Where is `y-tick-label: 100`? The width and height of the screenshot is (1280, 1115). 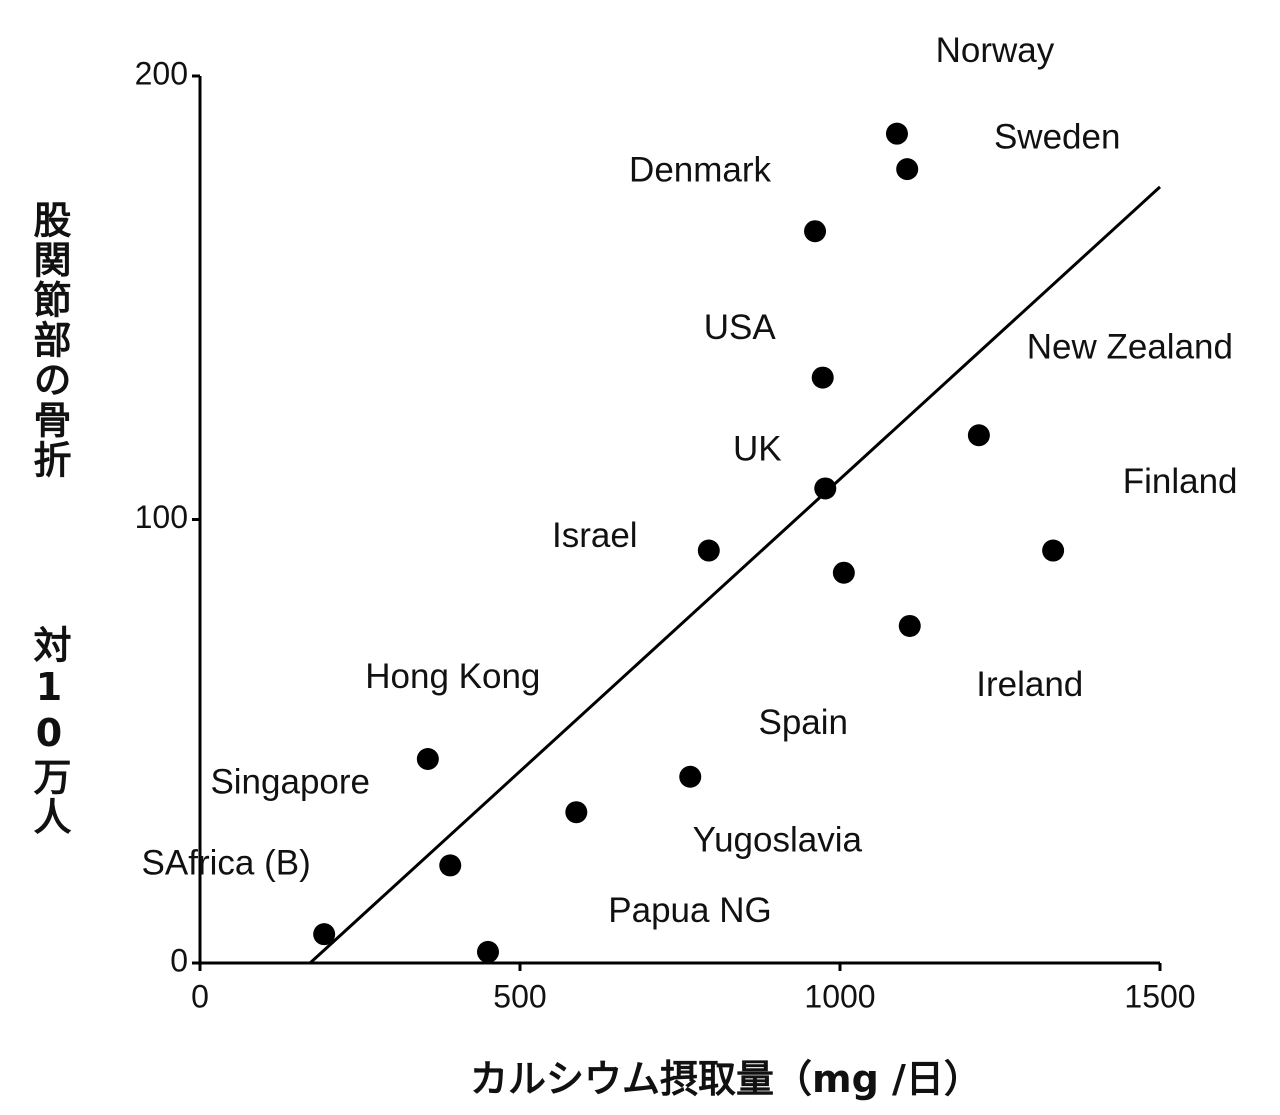
y-tick-label: 100 is located at coordinates (161, 517).